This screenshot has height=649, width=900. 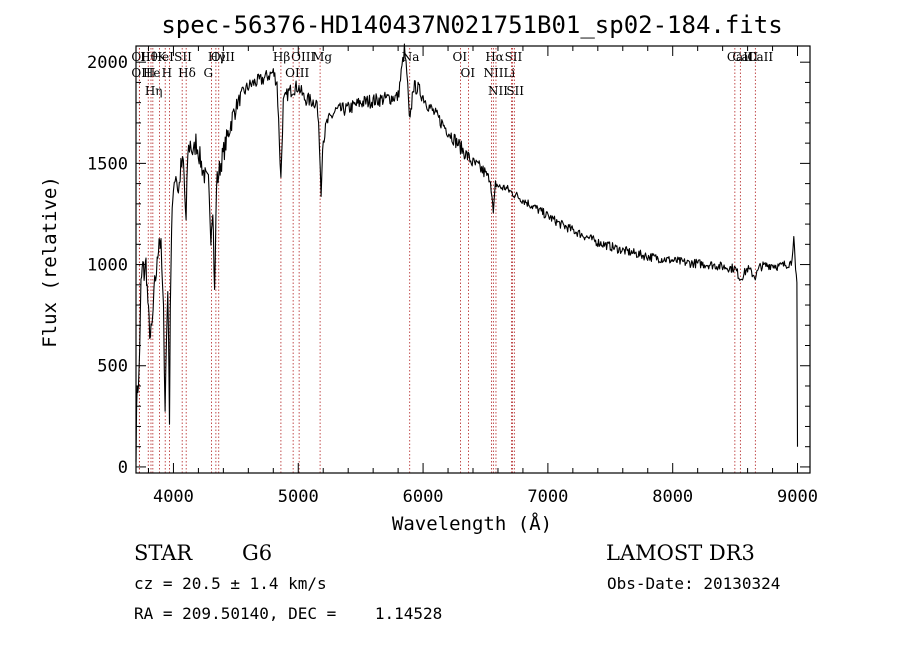 What do you see at coordinates (123, 468) in the screenshot?
I see `y-tick-label: 0` at bounding box center [123, 468].